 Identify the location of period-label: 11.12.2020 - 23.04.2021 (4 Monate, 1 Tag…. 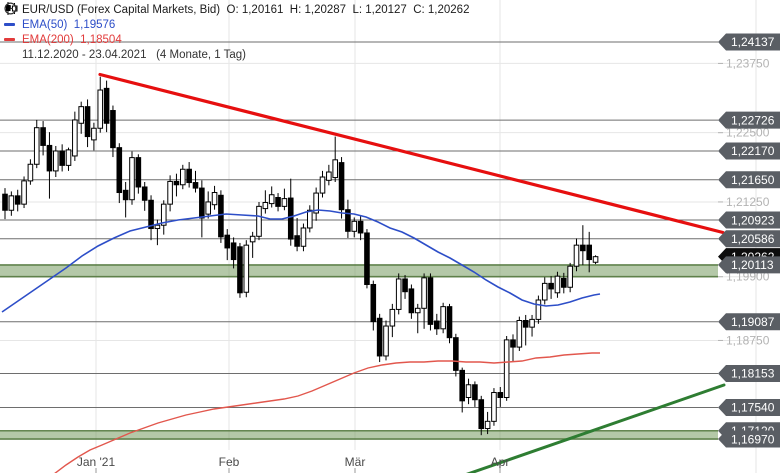
(134, 54).